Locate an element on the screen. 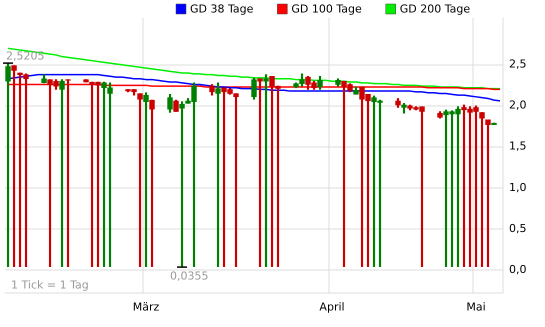  legend-label: GD 100 Tage is located at coordinates (326, 9).